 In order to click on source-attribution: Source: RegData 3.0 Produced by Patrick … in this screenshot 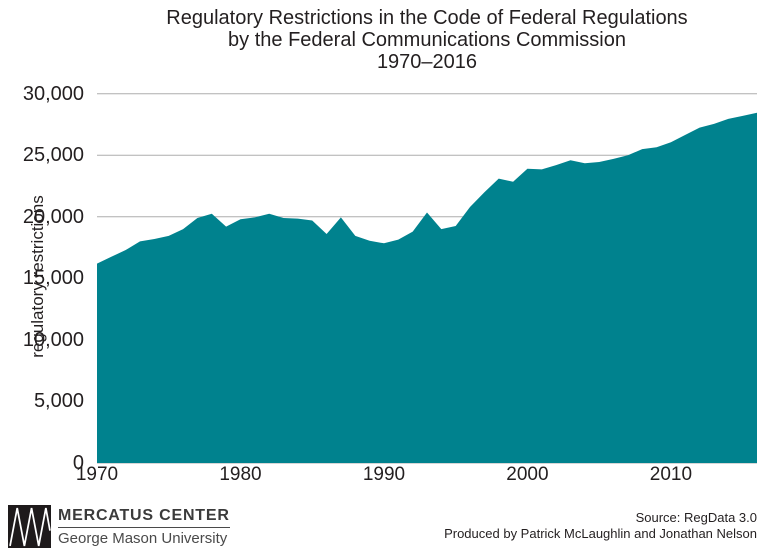, I will do `click(600, 526)`.